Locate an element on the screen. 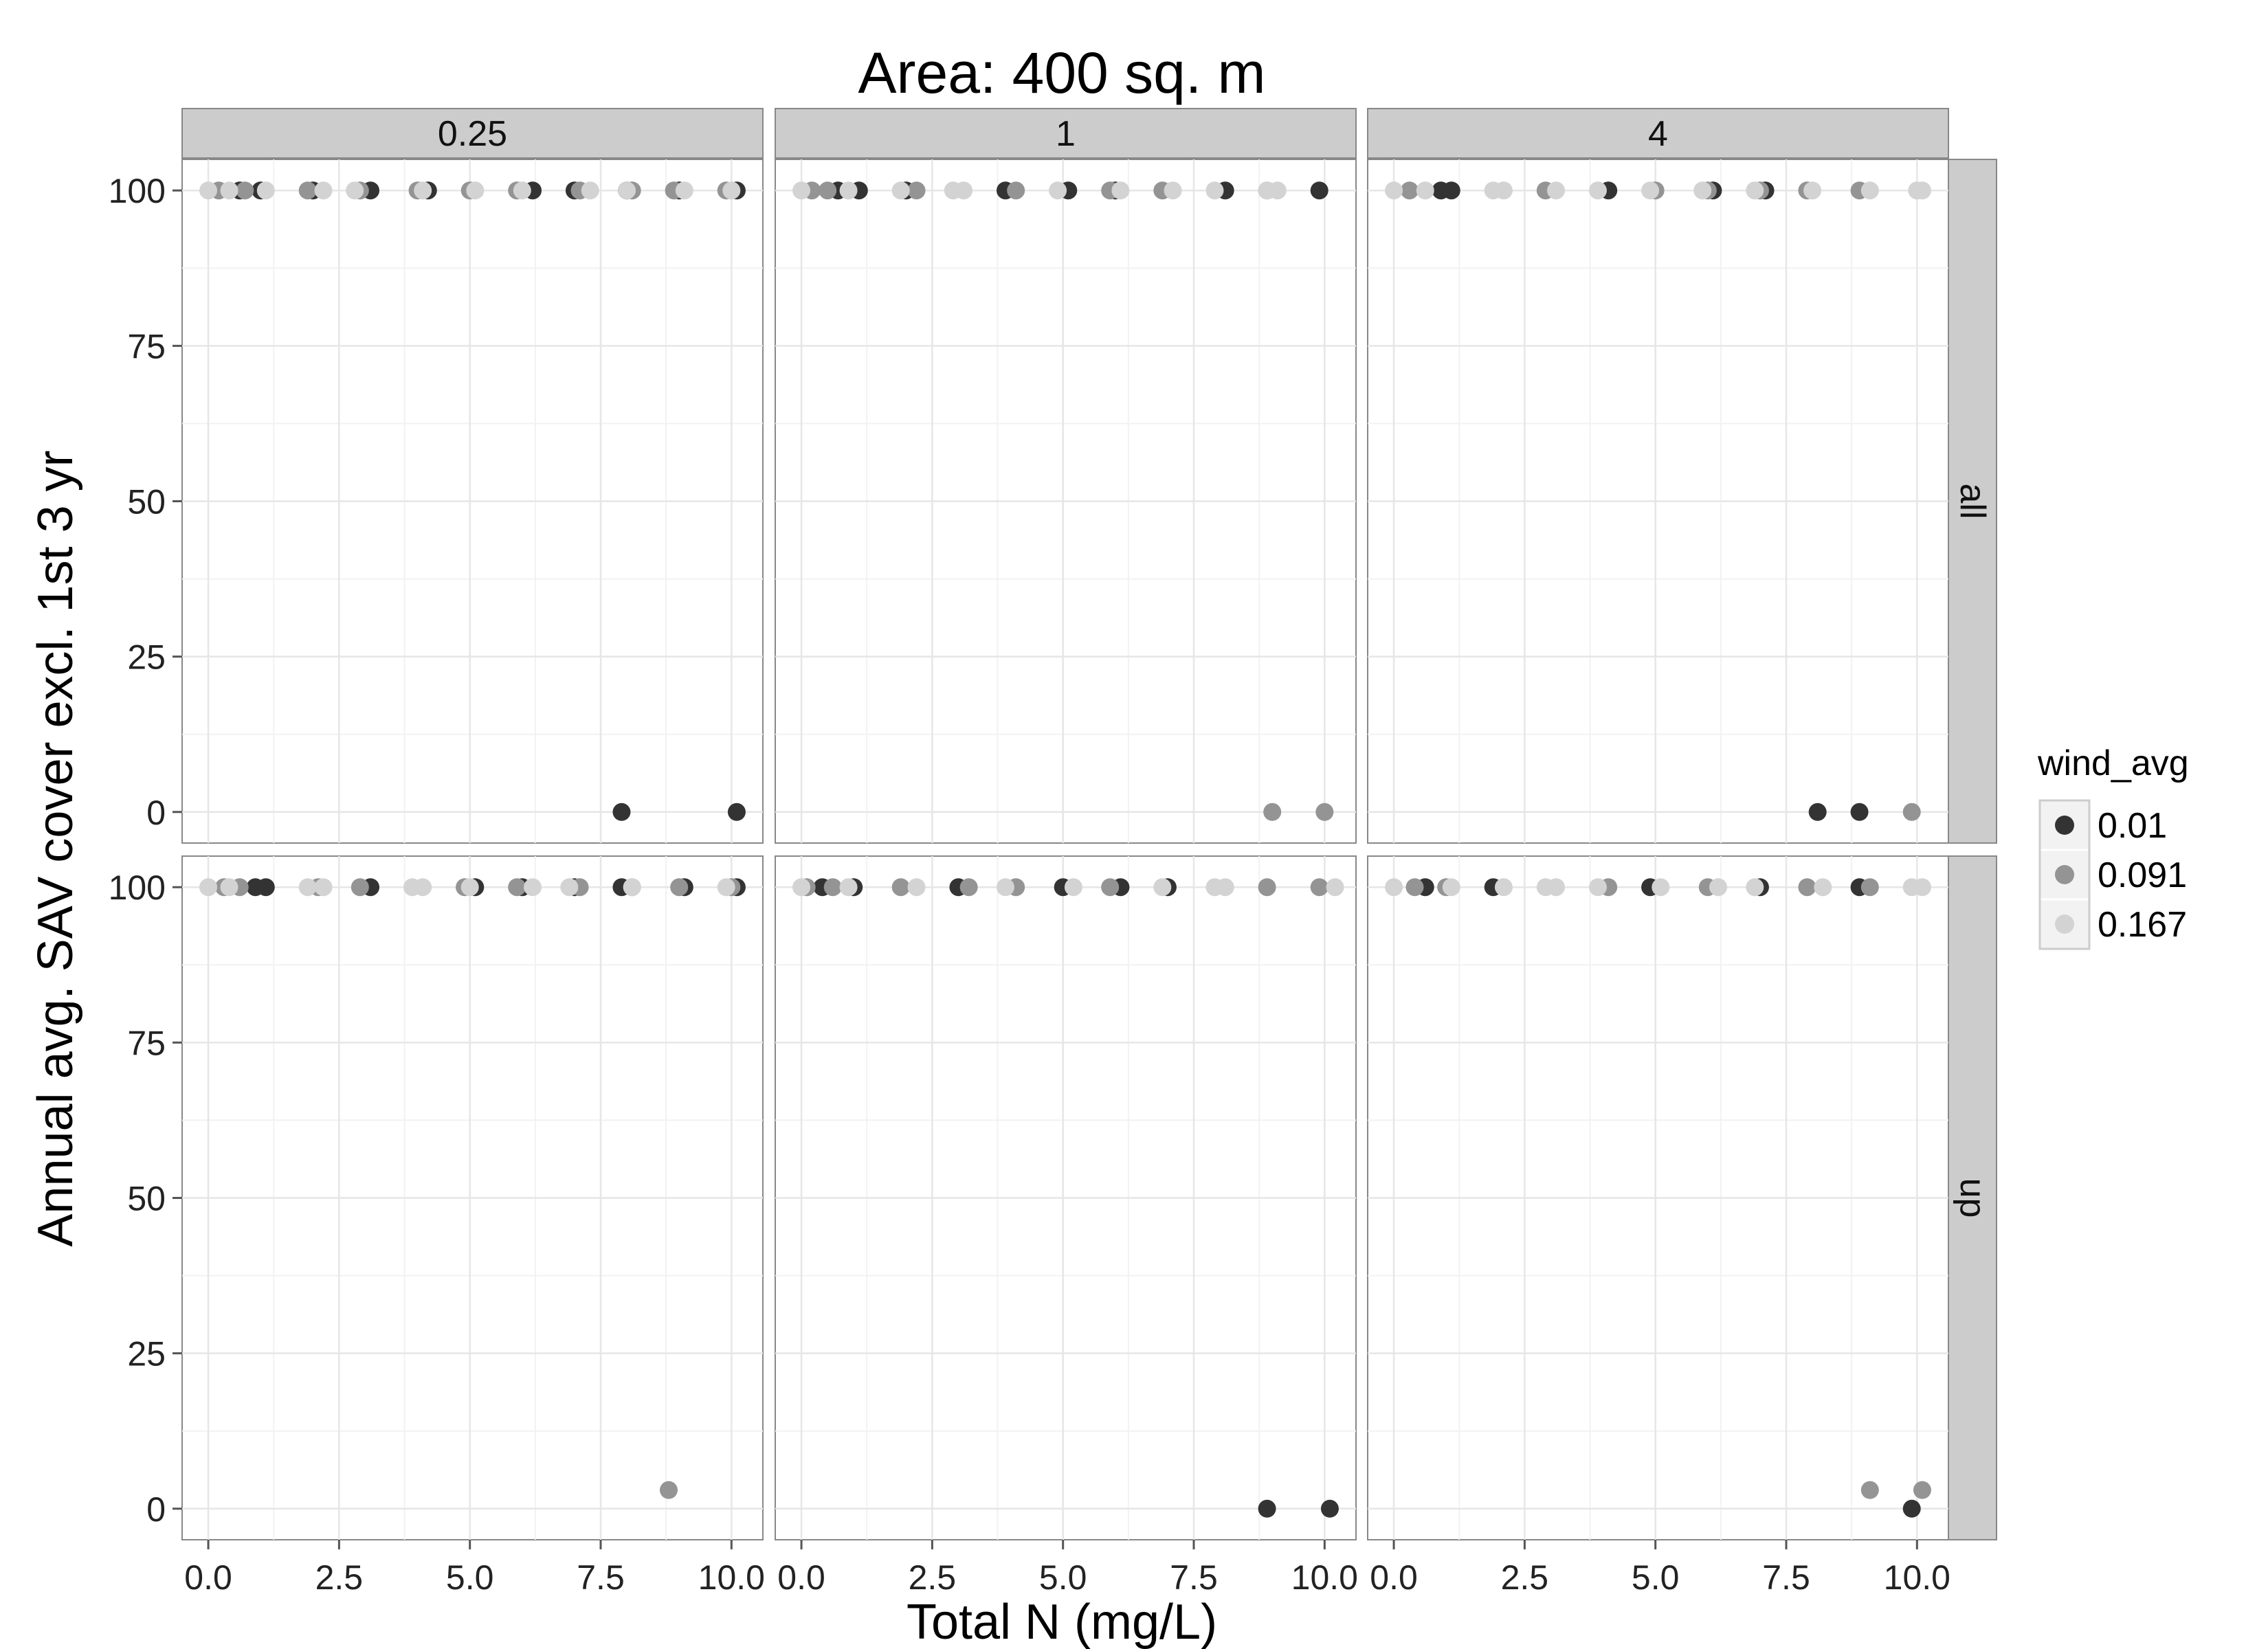  legend: wind_avg 0.01 0.091 0.167 is located at coordinates (2113, 846).